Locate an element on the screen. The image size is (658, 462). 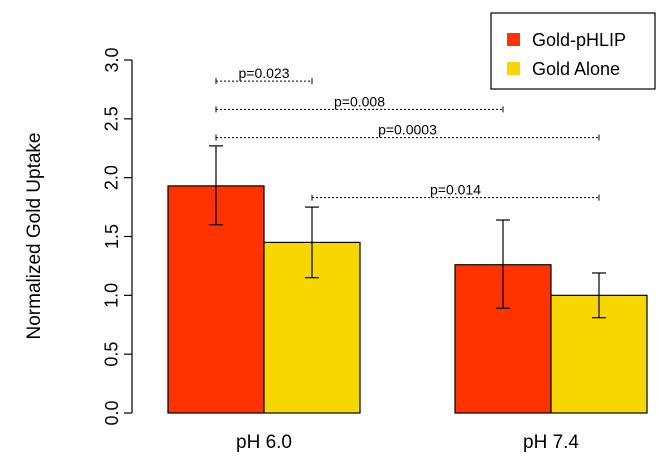
category-label: pH 7.4 is located at coordinates (551, 442).